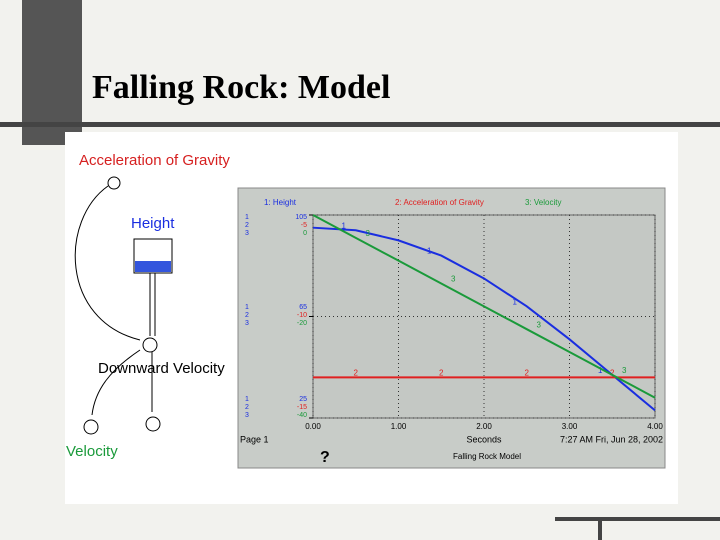 The width and height of the screenshot is (720, 540). Describe the element at coordinates (600, 528) in the screenshot. I see `corner-rule-v` at that location.